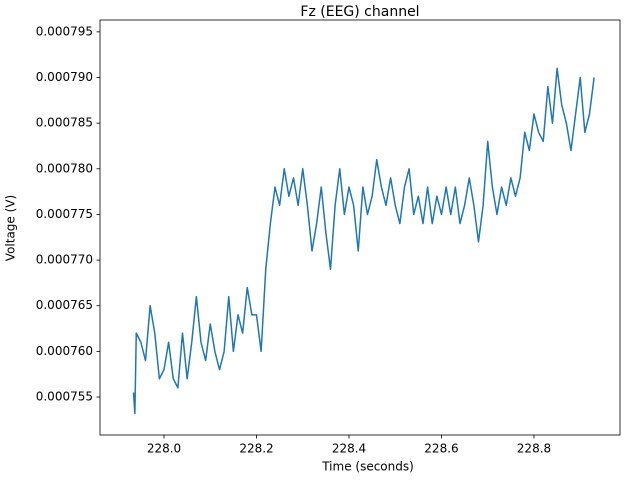 The height and width of the screenshot is (480, 640). What do you see at coordinates (349, 449) in the screenshot?
I see `x-tick-label: 228.4` at bounding box center [349, 449].